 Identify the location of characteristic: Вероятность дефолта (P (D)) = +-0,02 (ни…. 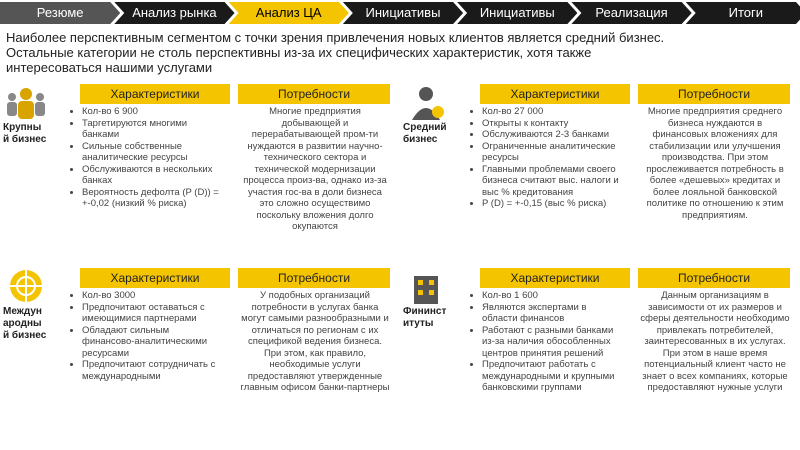
(152, 198).